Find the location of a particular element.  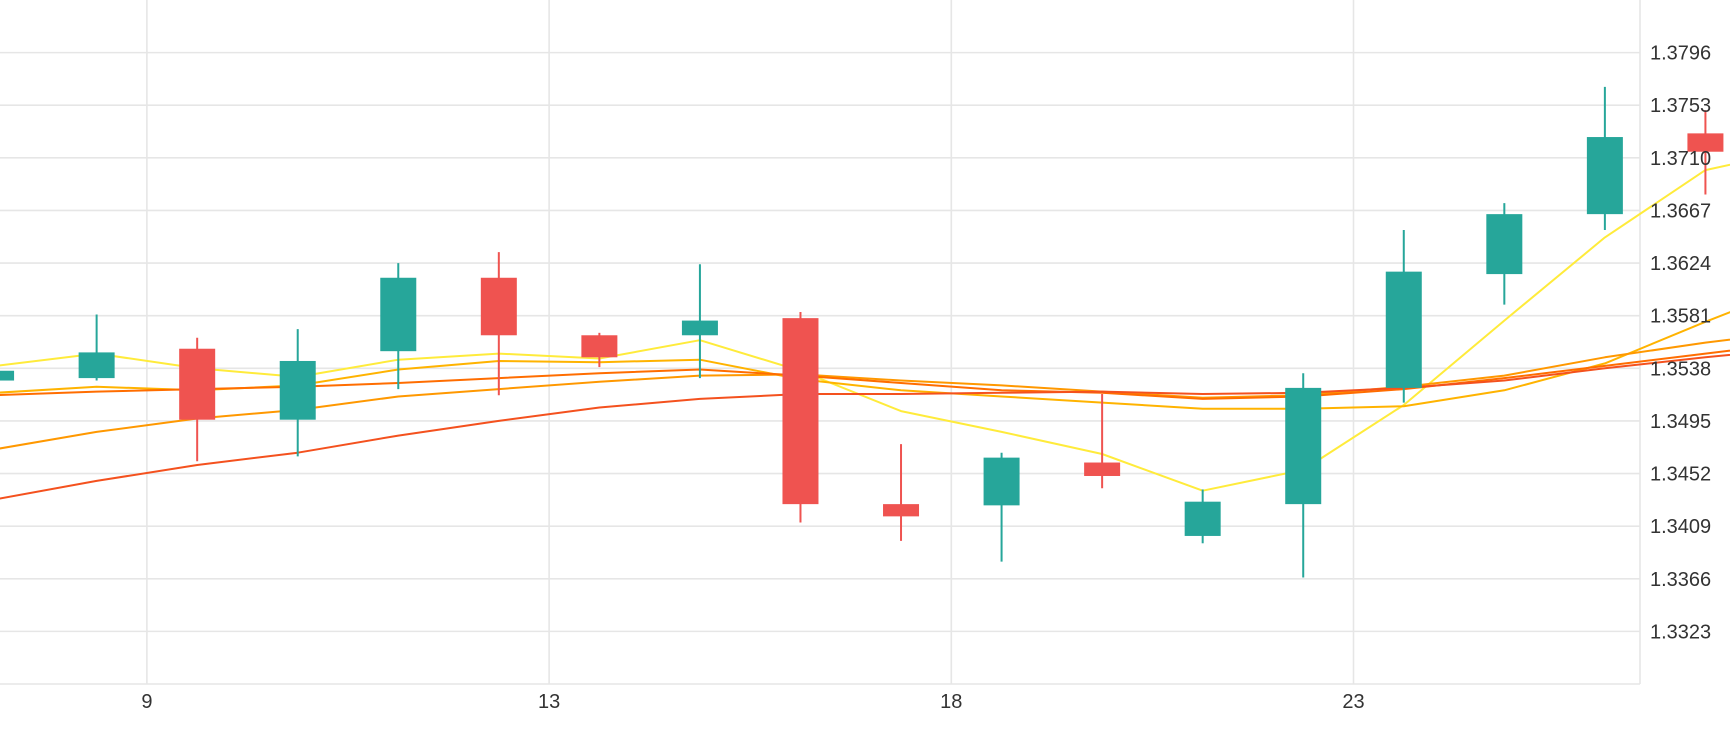

x-tick-label: 9 is located at coordinates (146, 702).